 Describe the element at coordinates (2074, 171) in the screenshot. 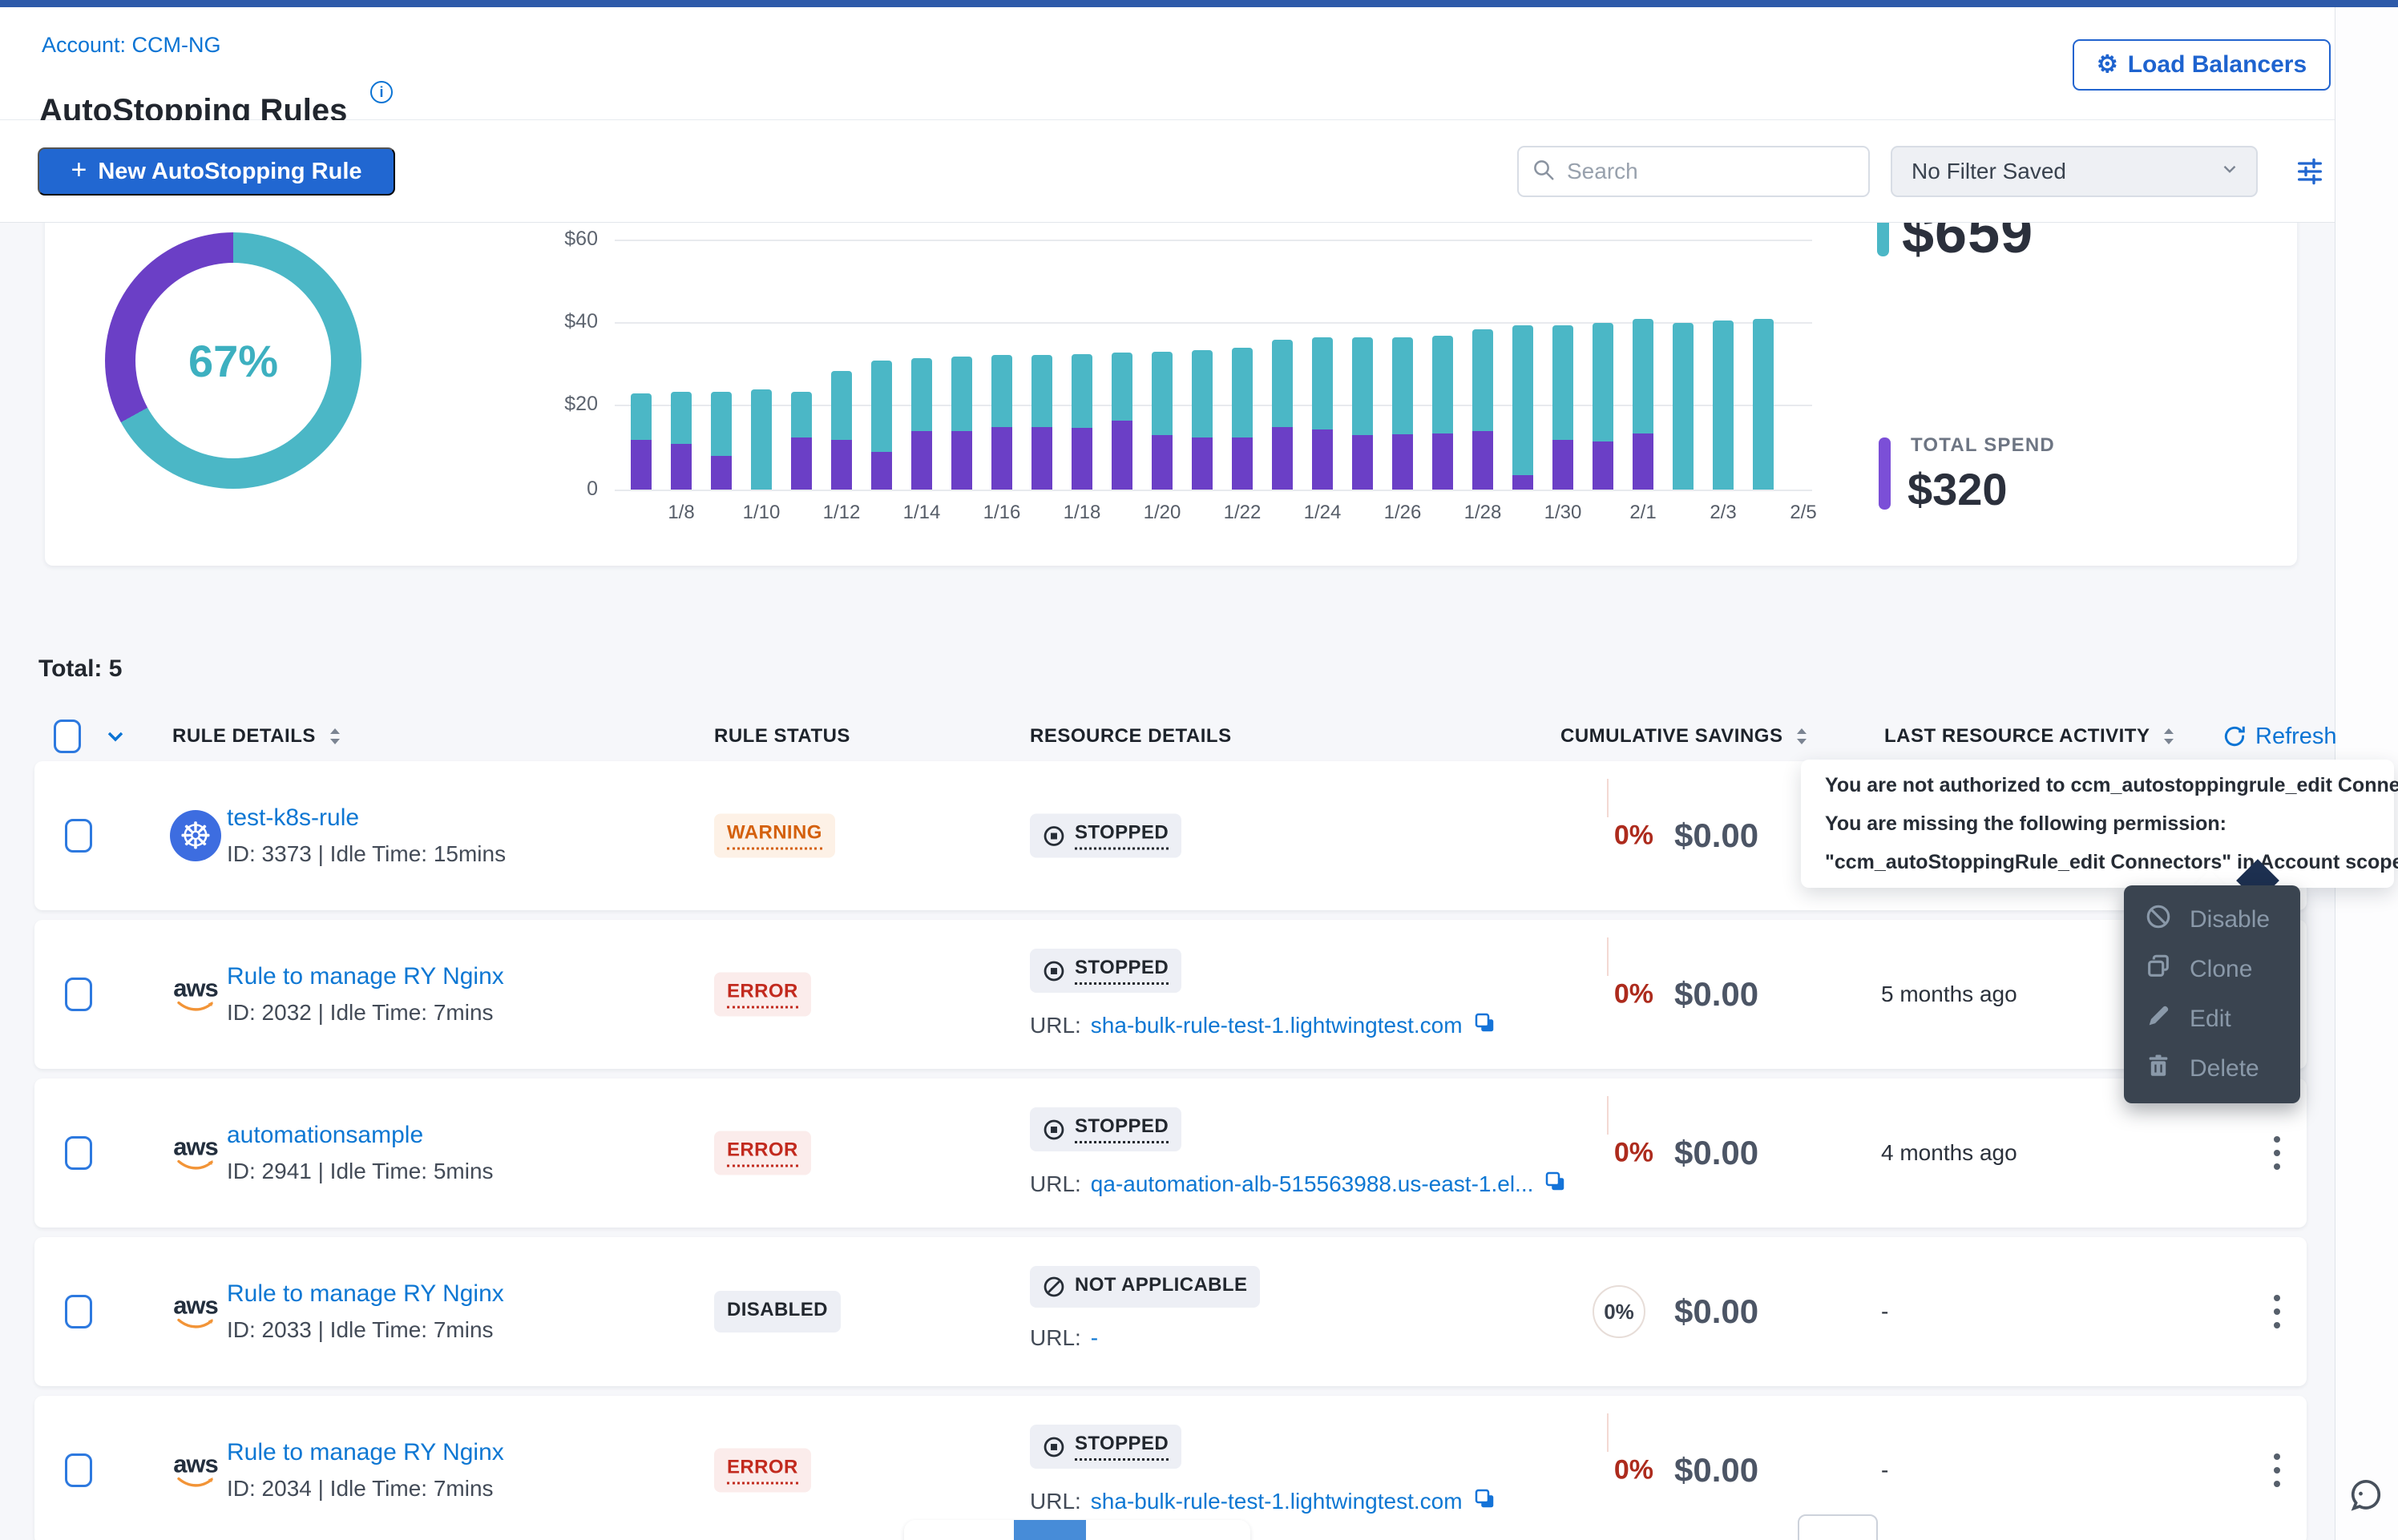

I see `saved-filter-dropdown: No Filter Saved` at that location.